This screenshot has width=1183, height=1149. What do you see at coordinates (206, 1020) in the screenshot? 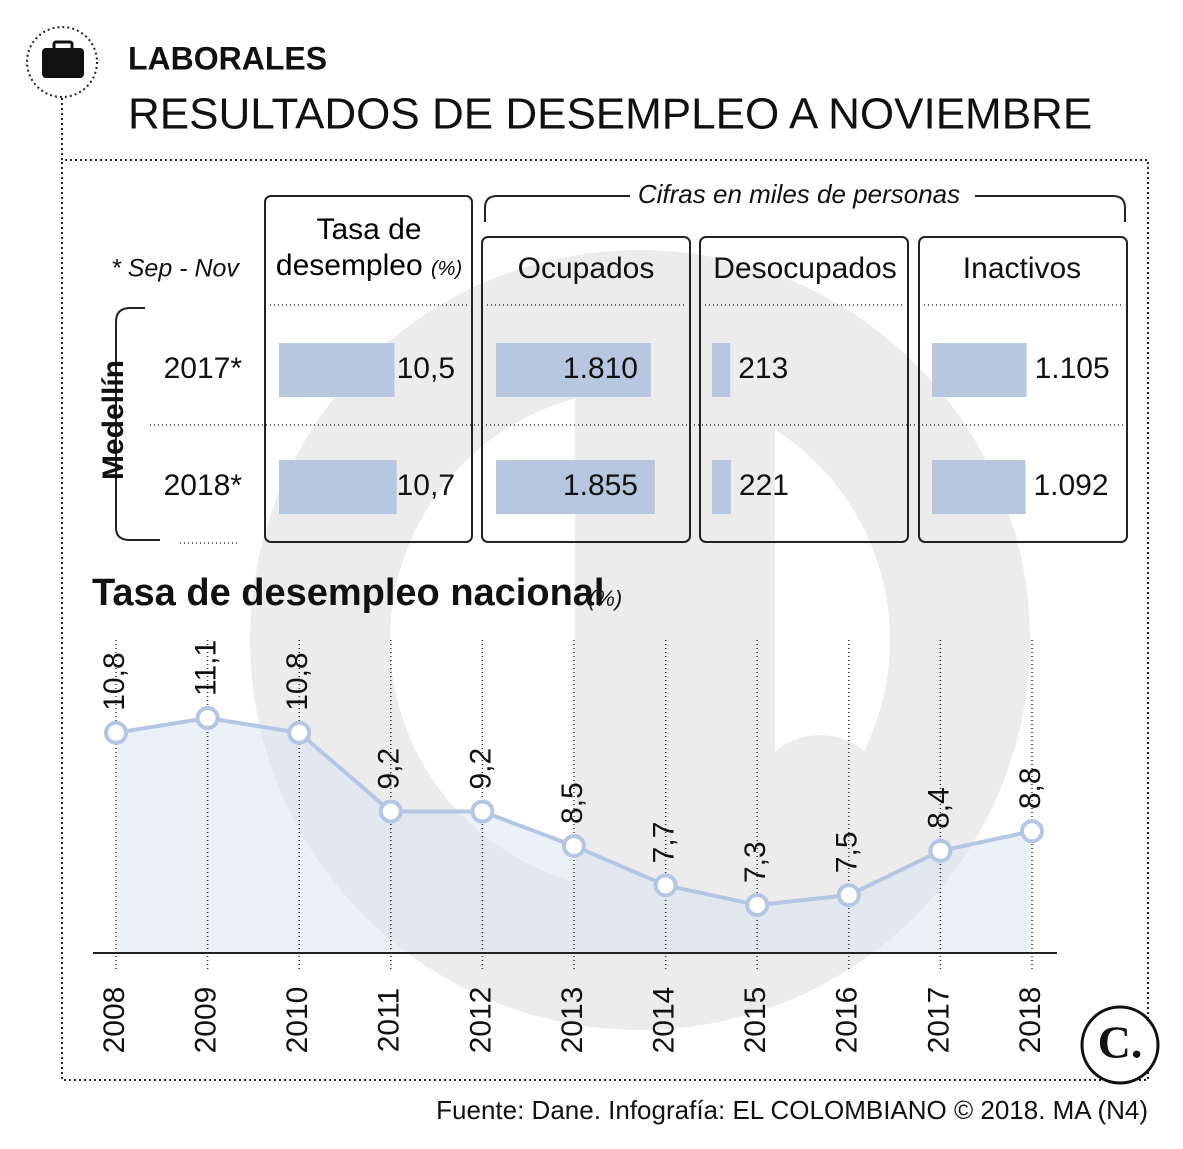
I see `x-tick-label: 2009` at bounding box center [206, 1020].